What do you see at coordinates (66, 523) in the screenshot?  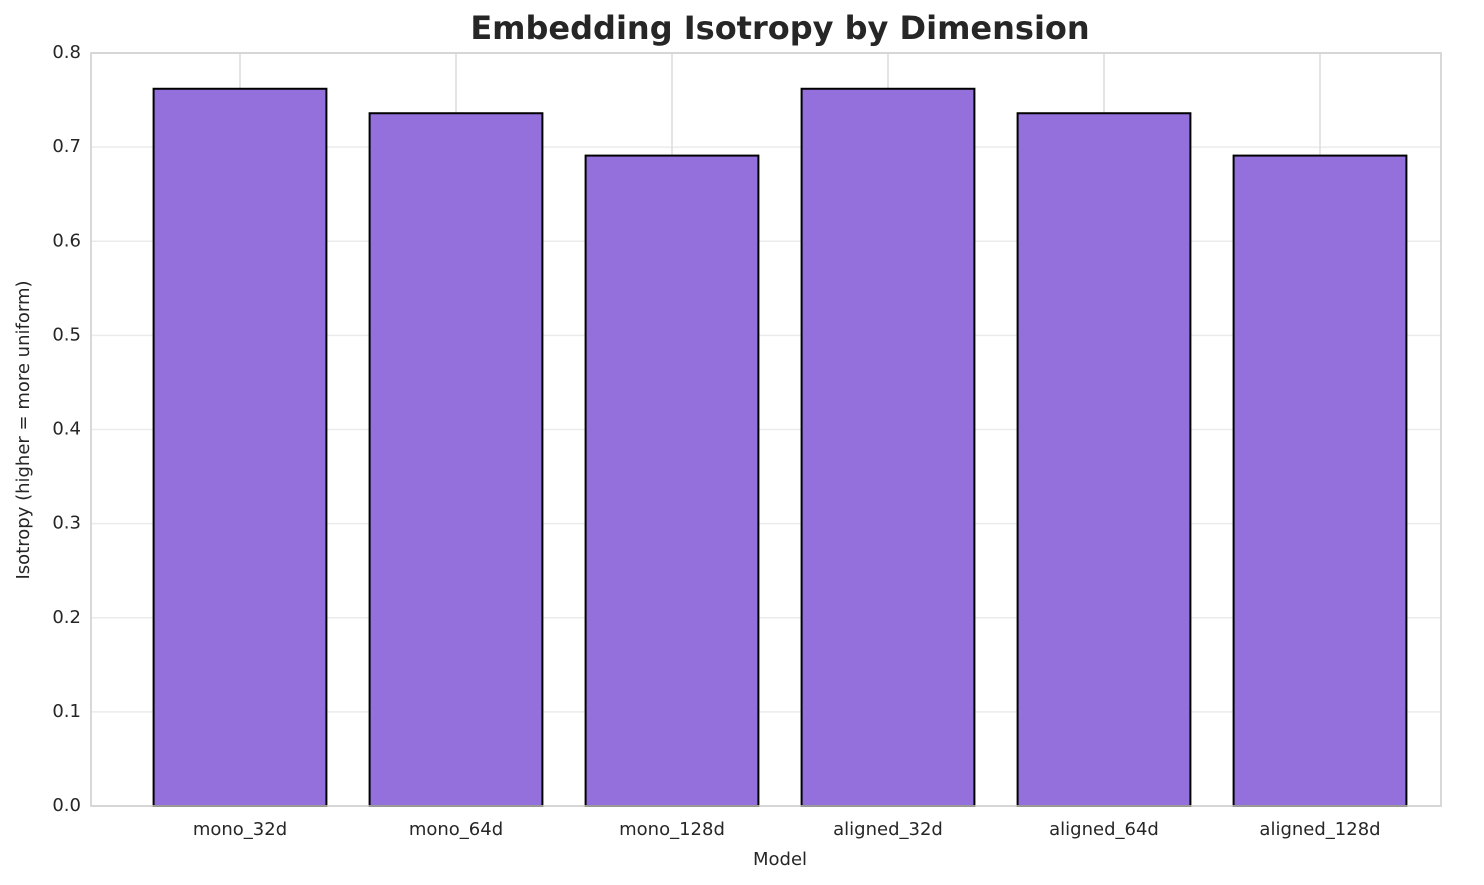 I see `y-tick-label: 0.3` at bounding box center [66, 523].